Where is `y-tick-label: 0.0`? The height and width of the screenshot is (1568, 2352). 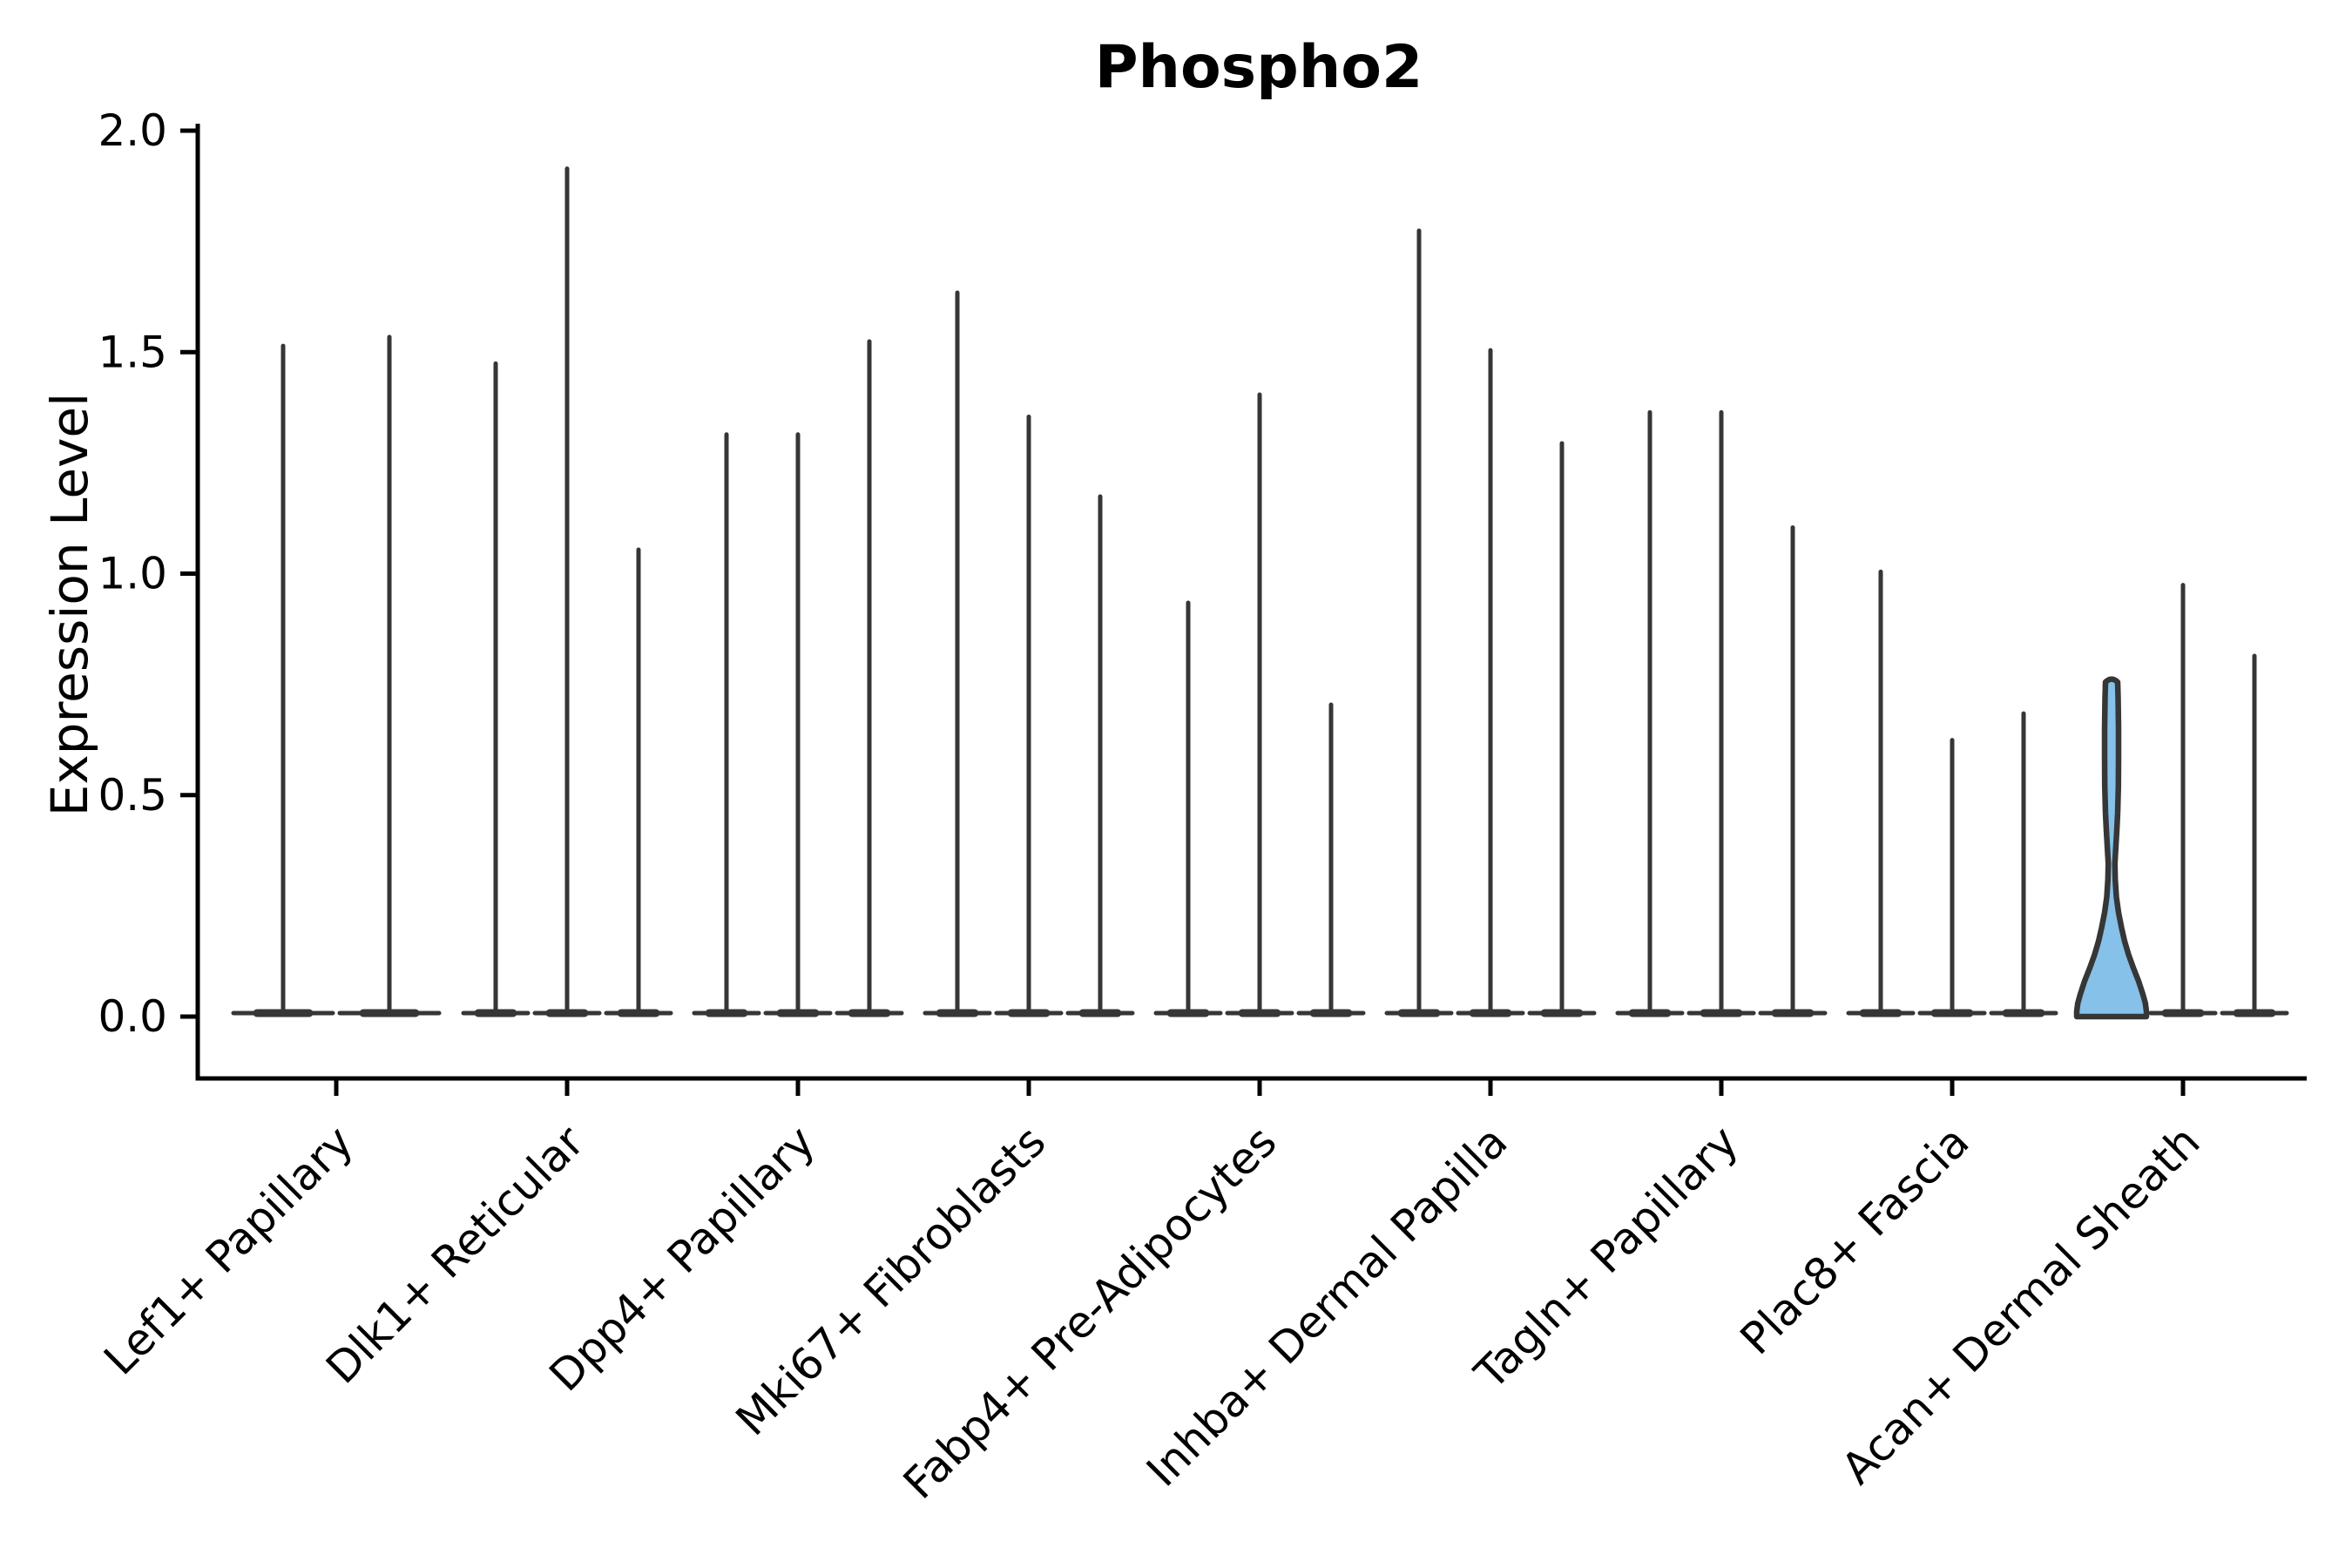
y-tick-label: 0.0 is located at coordinates (132, 1016).